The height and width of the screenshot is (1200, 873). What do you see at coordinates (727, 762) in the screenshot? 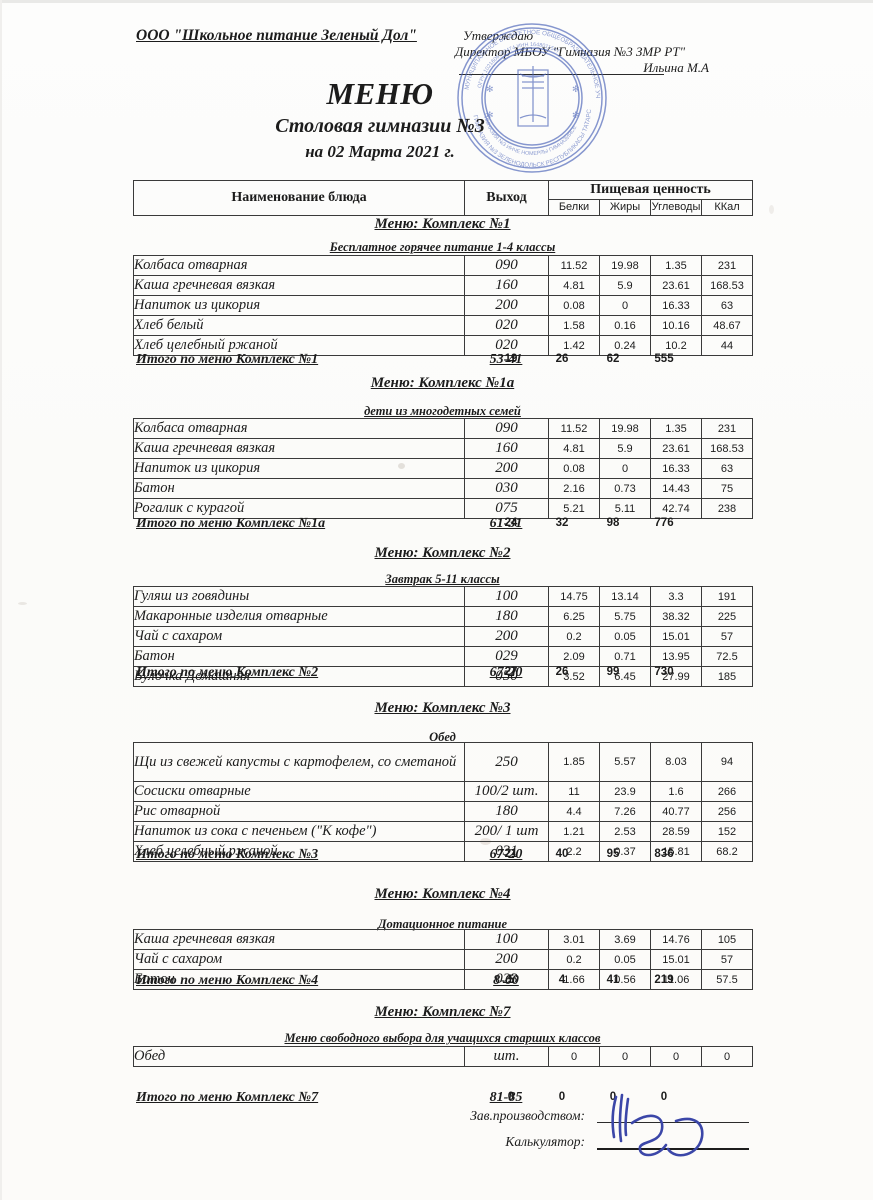
I see `cell-kcal: 94` at bounding box center [727, 762].